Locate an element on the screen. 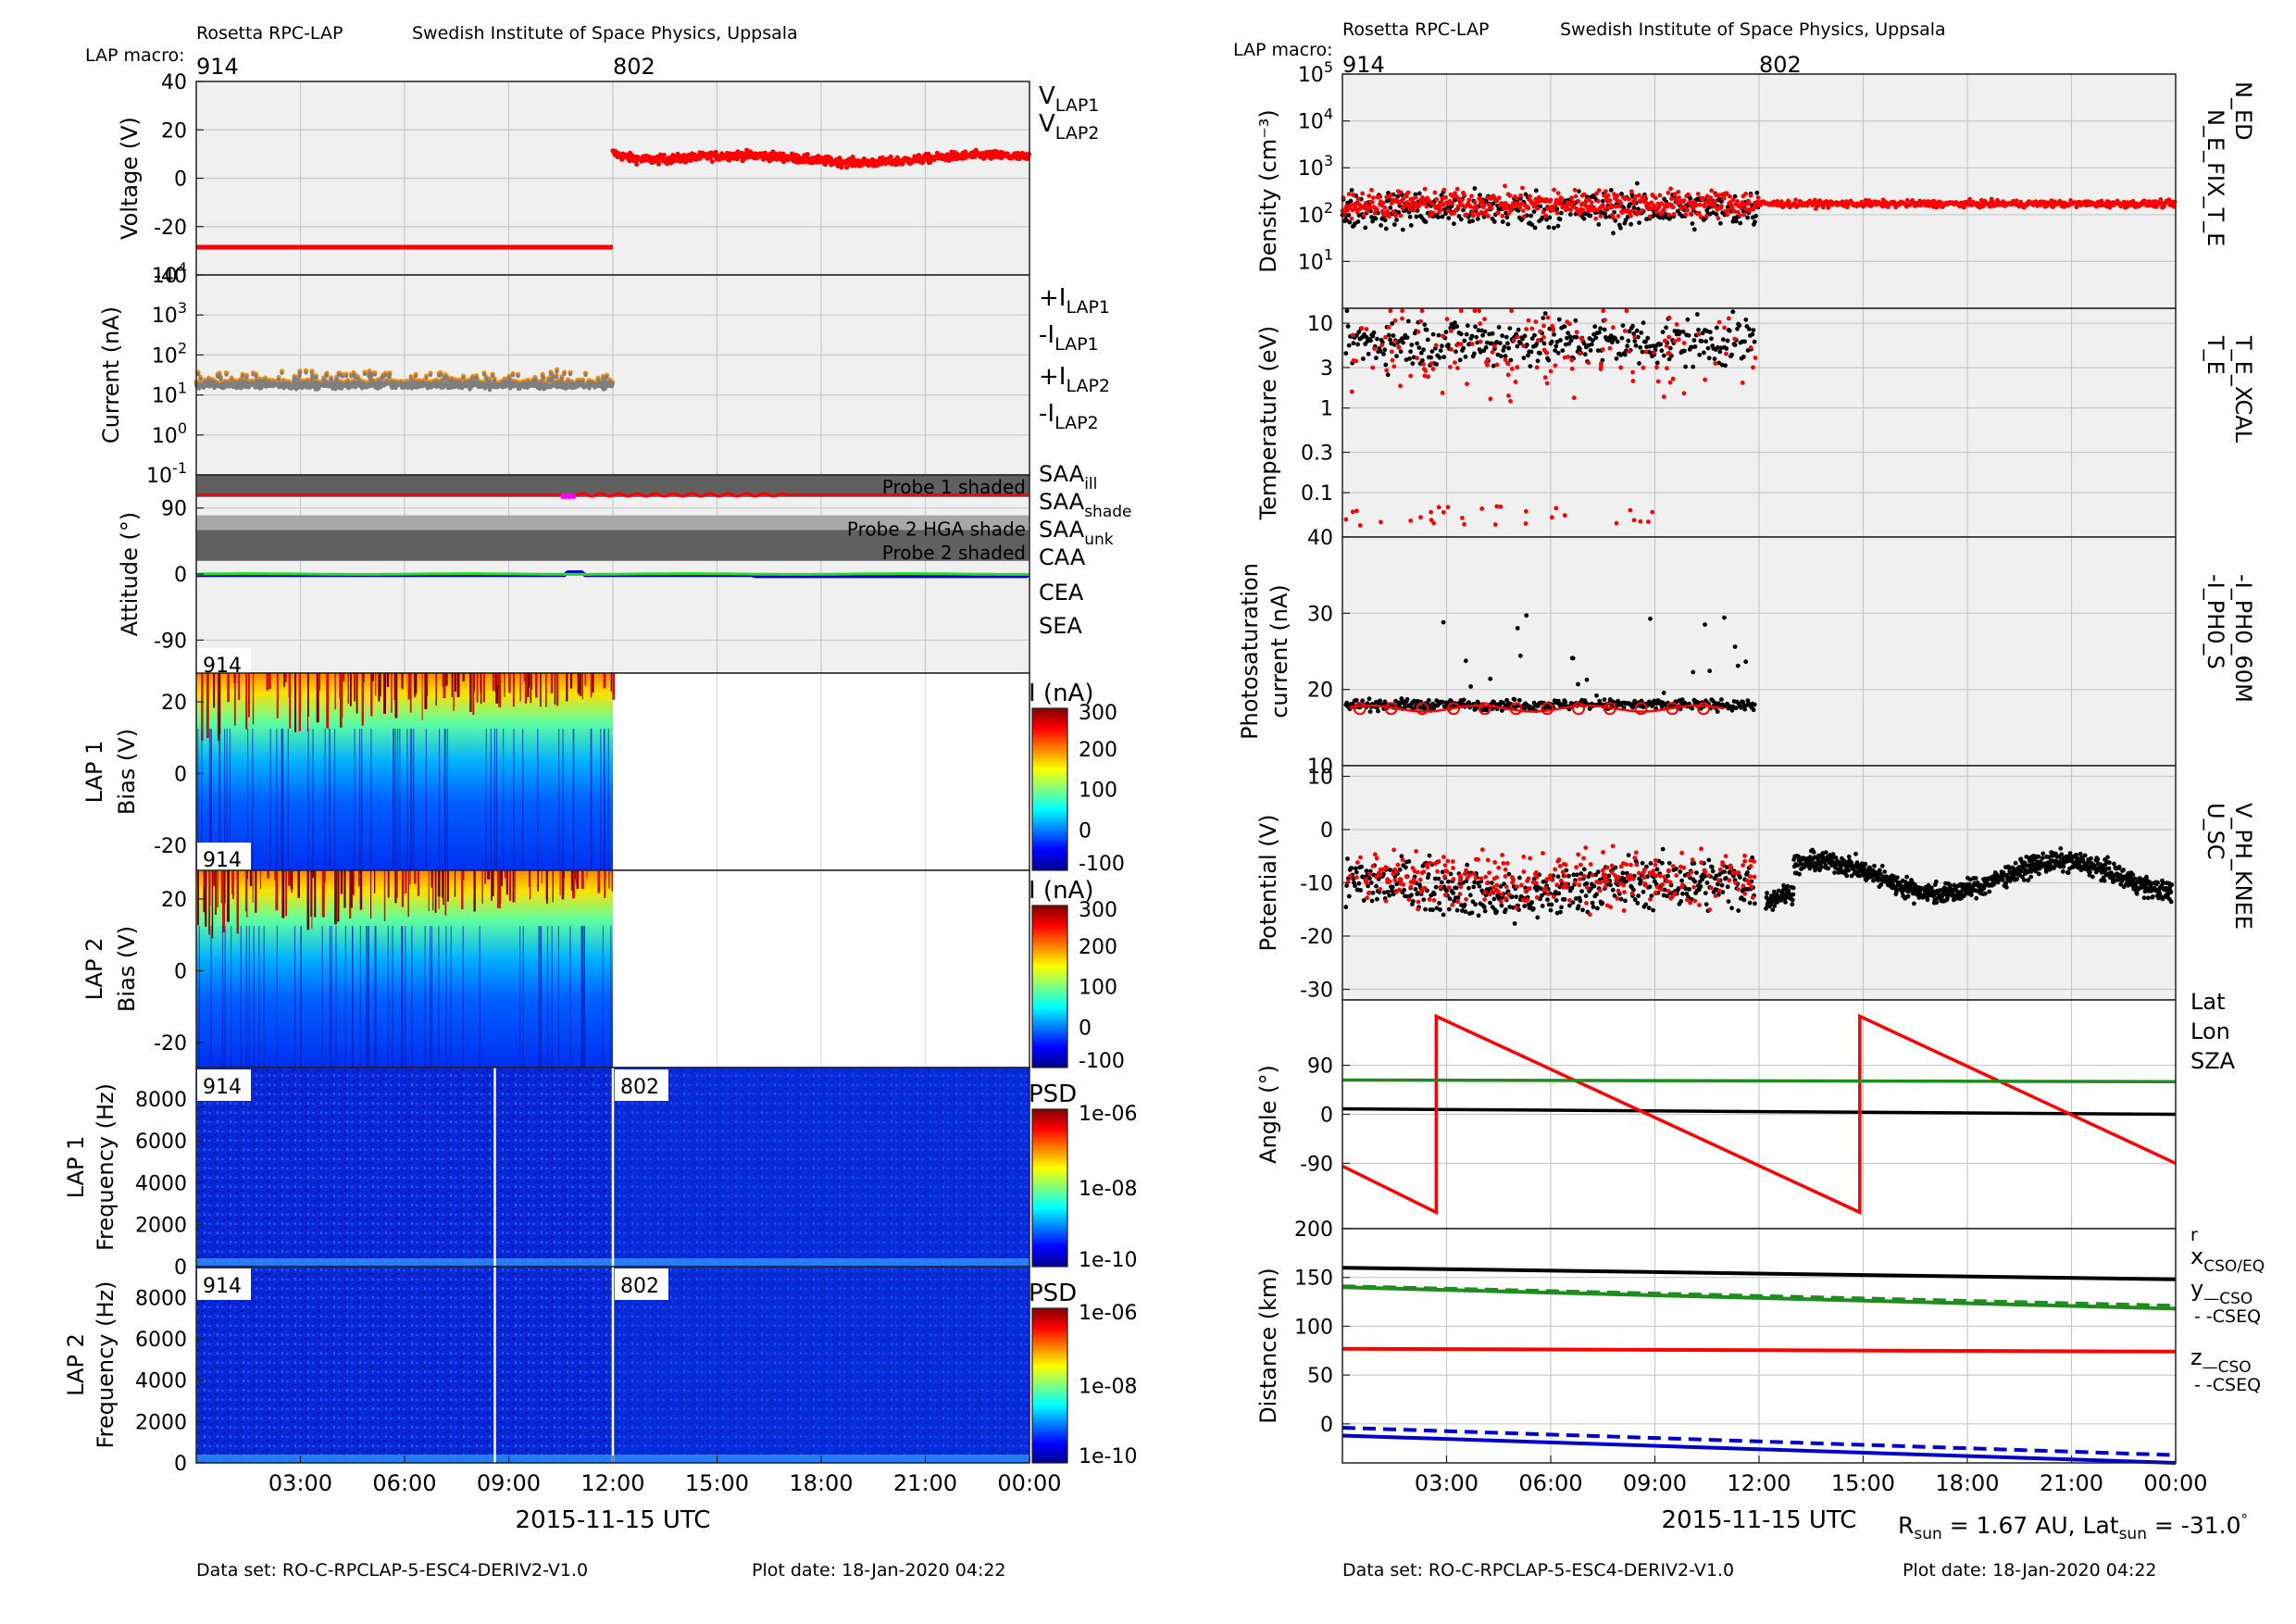 The height and width of the screenshot is (1624, 2296). lap2-bias-spectrogram-colorbar-tick: 200 is located at coordinates (1098, 947).